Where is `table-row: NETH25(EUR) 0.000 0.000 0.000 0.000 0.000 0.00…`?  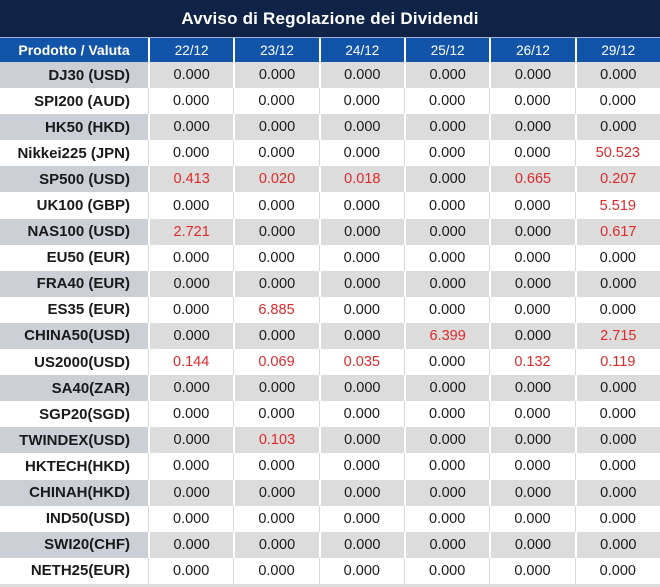
table-row: NETH25(EUR) 0.000 0.000 0.000 0.000 0.000 0.00… is located at coordinates (330, 570).